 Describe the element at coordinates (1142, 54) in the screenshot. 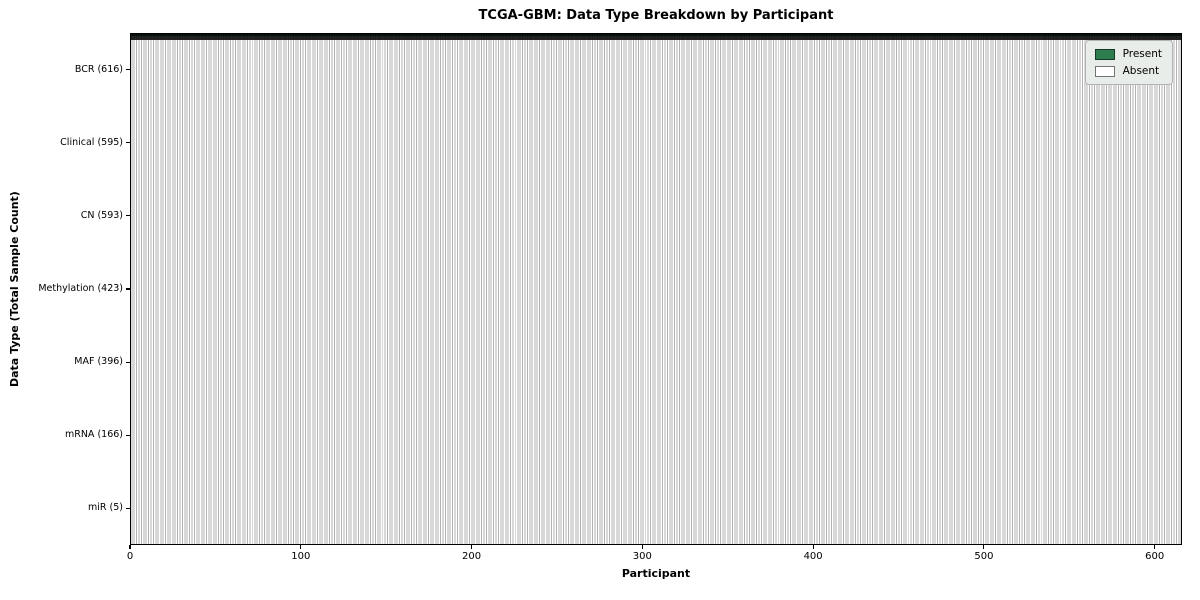

I see `legend-label-present: Present` at that location.